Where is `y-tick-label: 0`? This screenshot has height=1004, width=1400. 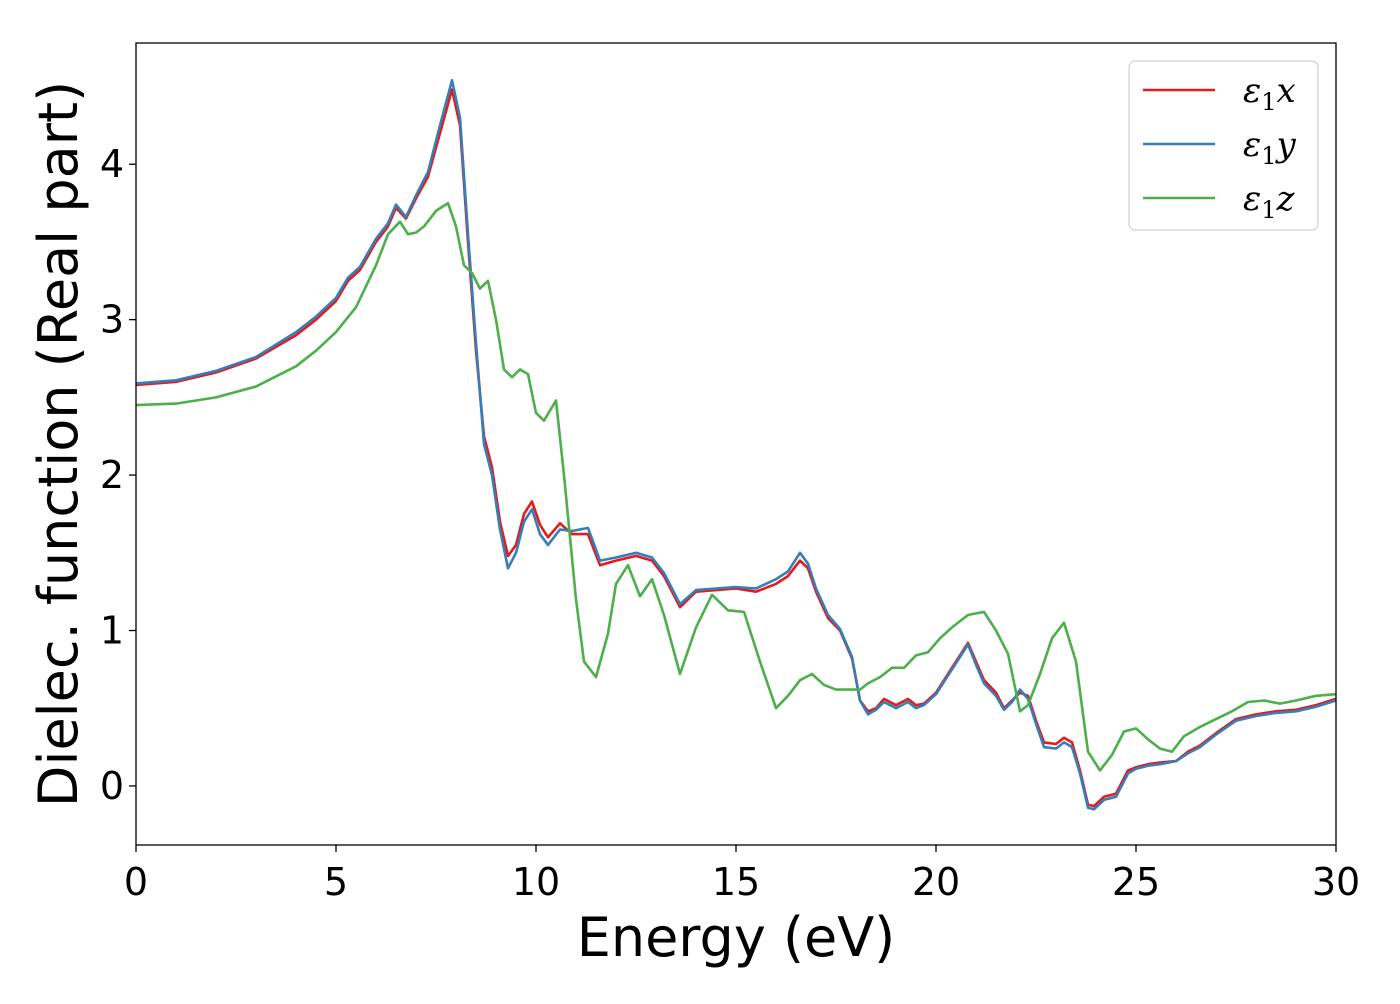 y-tick-label: 0 is located at coordinates (112, 786).